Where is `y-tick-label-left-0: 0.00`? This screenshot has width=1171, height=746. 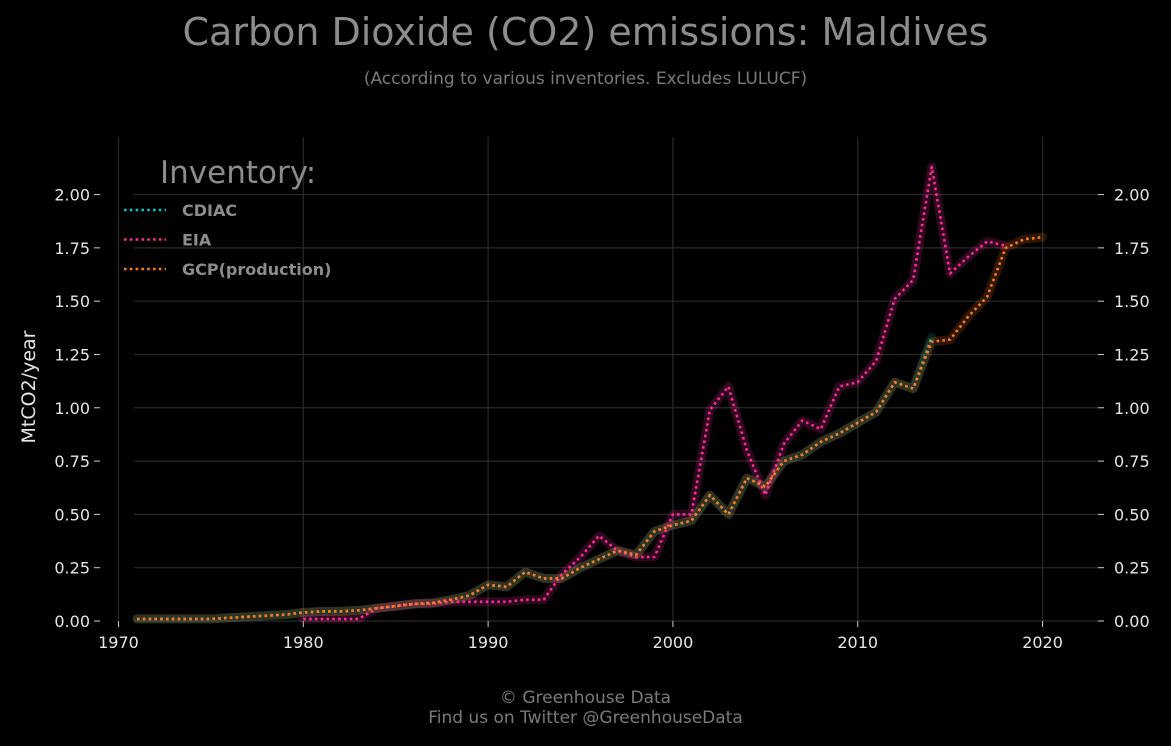 y-tick-label-left-0: 0.00 is located at coordinates (72, 621).